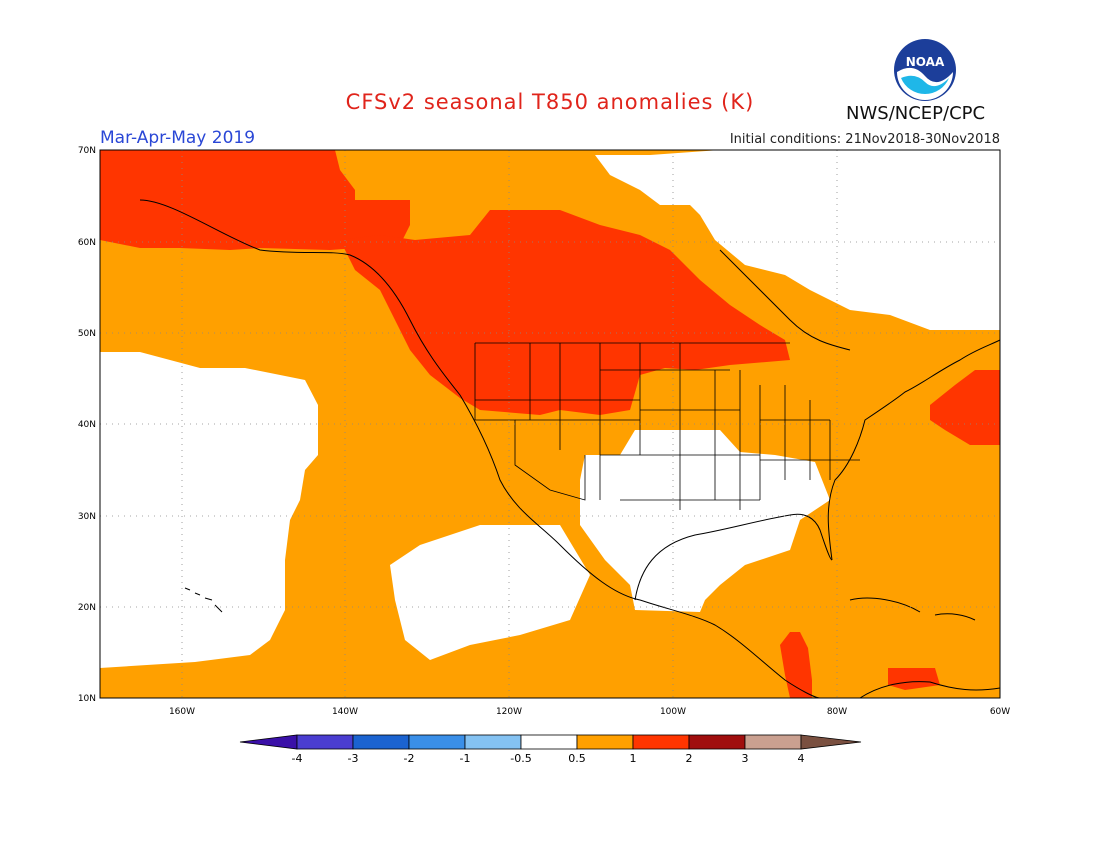  What do you see at coordinates (797, 240) in the screenshot?
I see `arctic-neutral-region` at bounding box center [797, 240].